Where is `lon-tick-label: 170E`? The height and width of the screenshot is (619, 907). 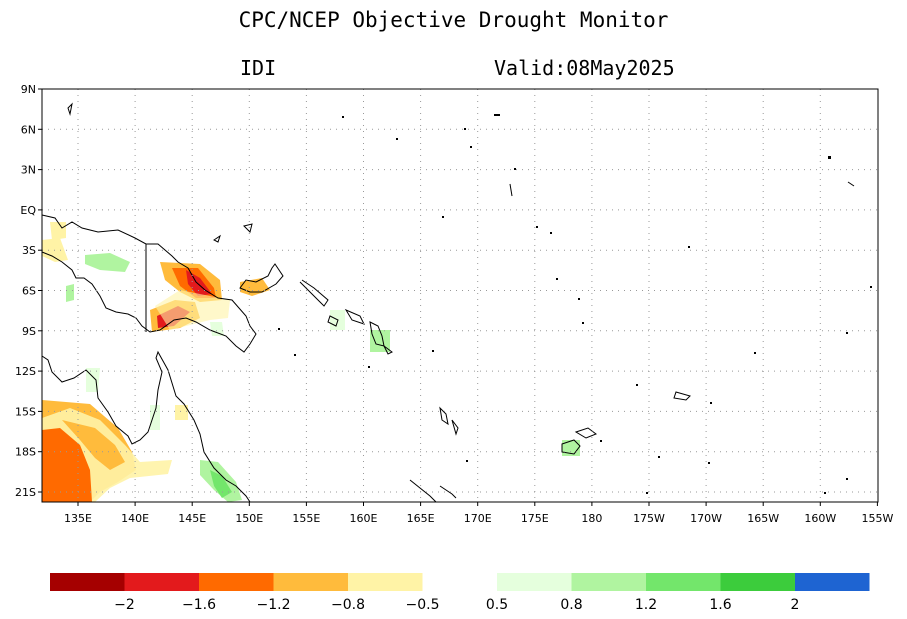 lon-tick-label: 170E is located at coordinates (478, 518).